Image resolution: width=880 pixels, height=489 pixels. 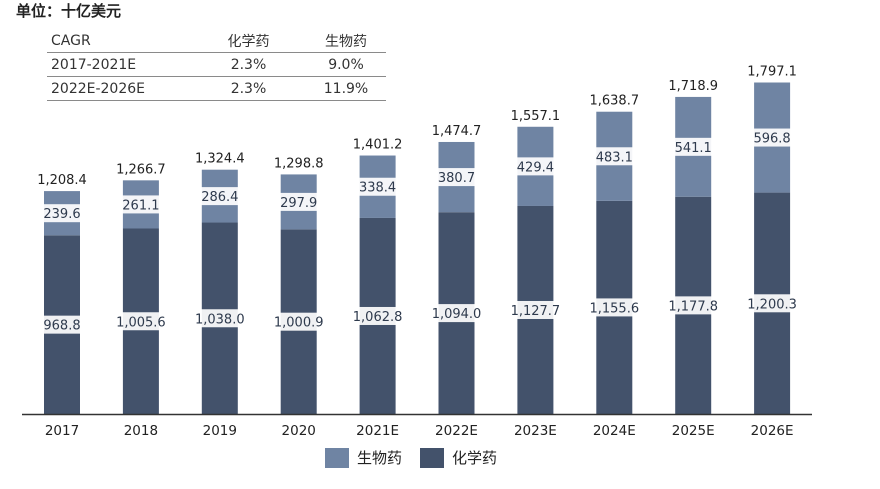 I want to click on total-label: 1,266.7, so click(x=141, y=169).